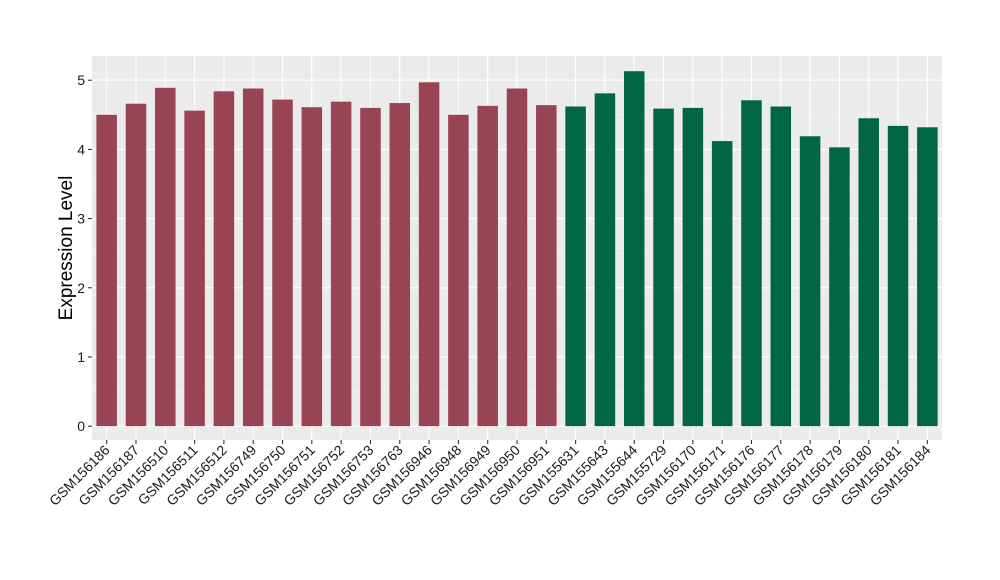  I want to click on bar-gsm156753, so click(370, 267).